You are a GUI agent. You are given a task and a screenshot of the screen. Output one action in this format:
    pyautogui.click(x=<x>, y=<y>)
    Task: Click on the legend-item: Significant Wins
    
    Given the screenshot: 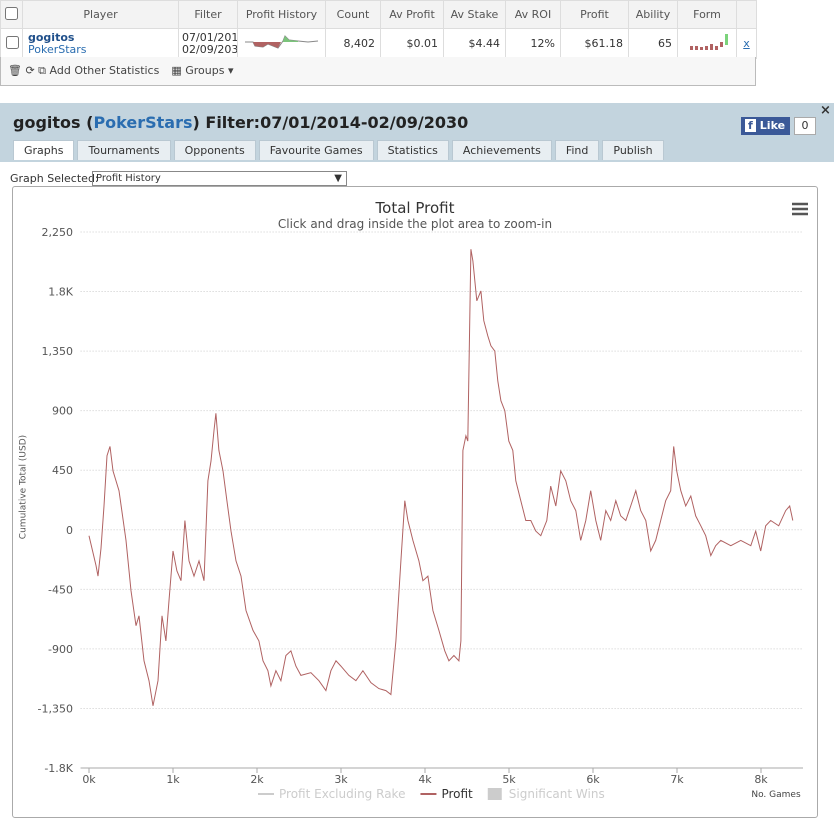 What is the action you would take?
    pyautogui.click(x=557, y=794)
    